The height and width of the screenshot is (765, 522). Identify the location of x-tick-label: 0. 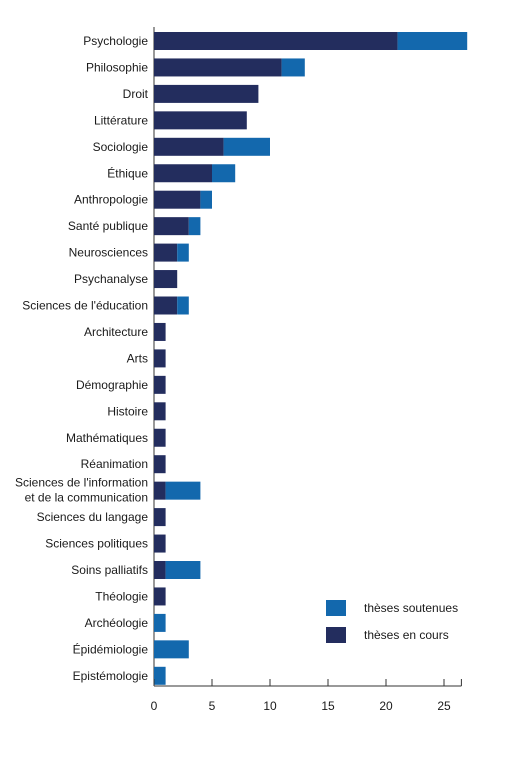
(154, 706).